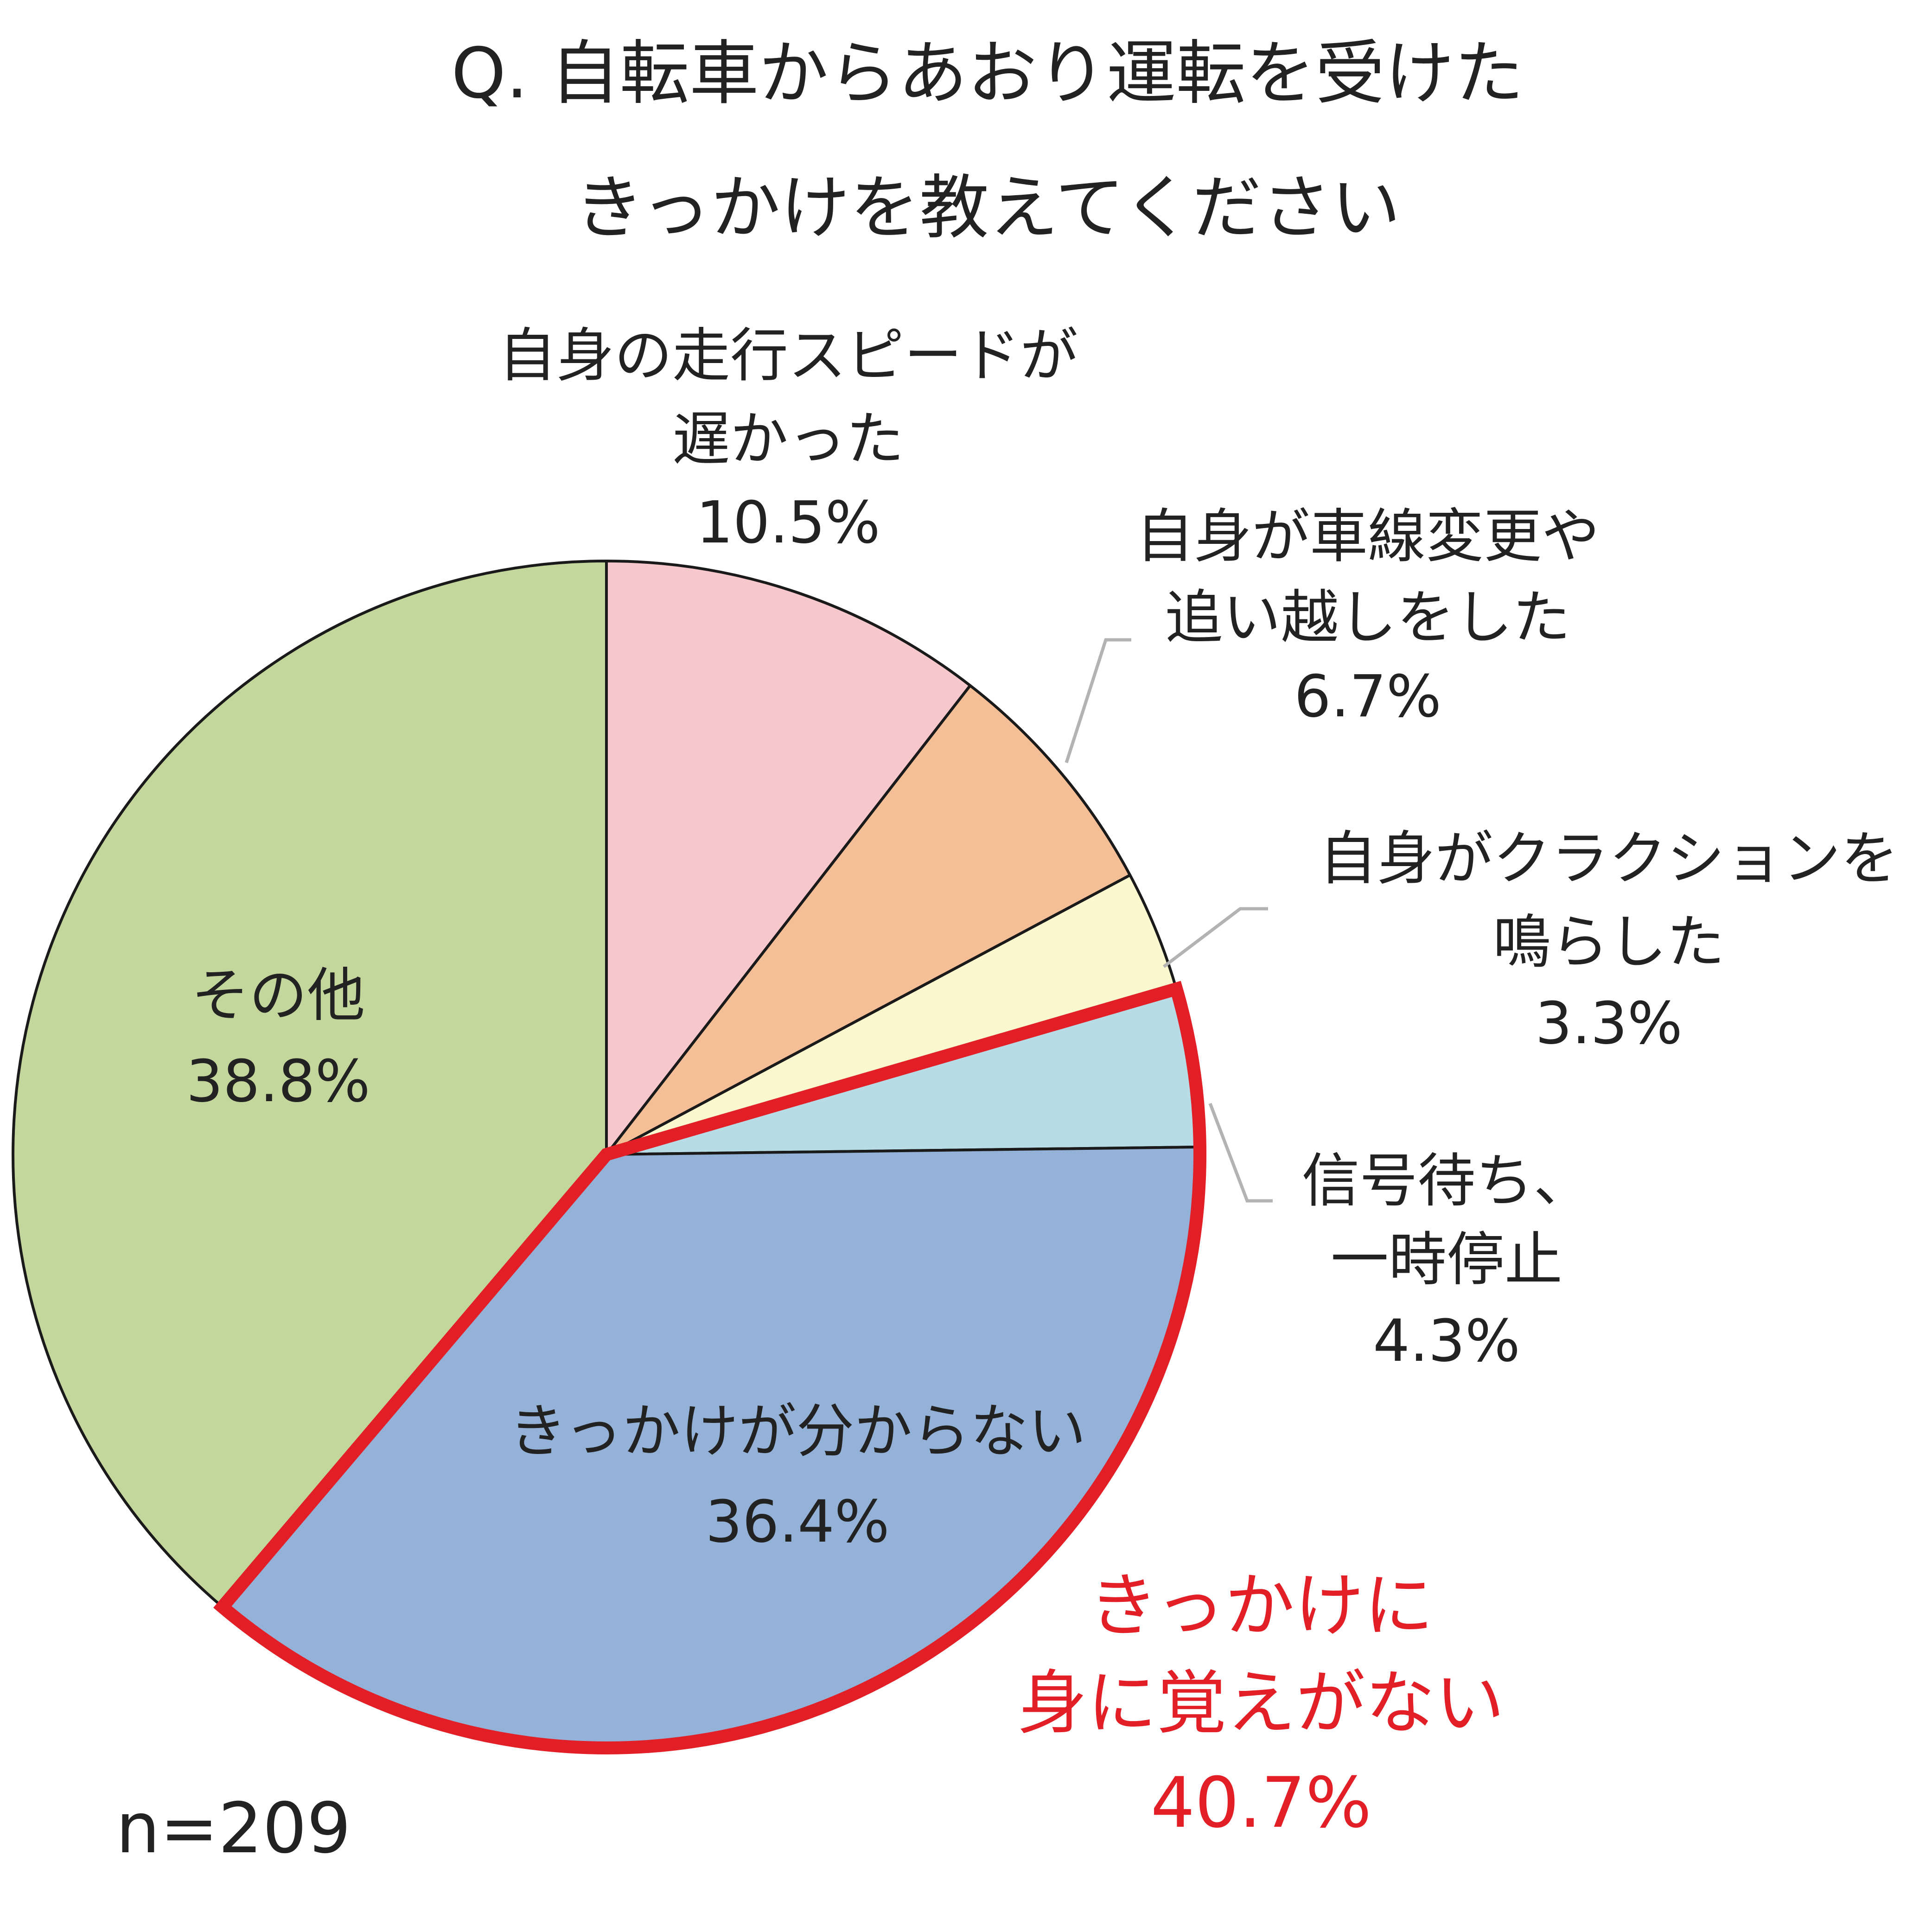  I want to click on slice-label-unknown: きっかけが分からない 36.4%, so click(797, 1477).